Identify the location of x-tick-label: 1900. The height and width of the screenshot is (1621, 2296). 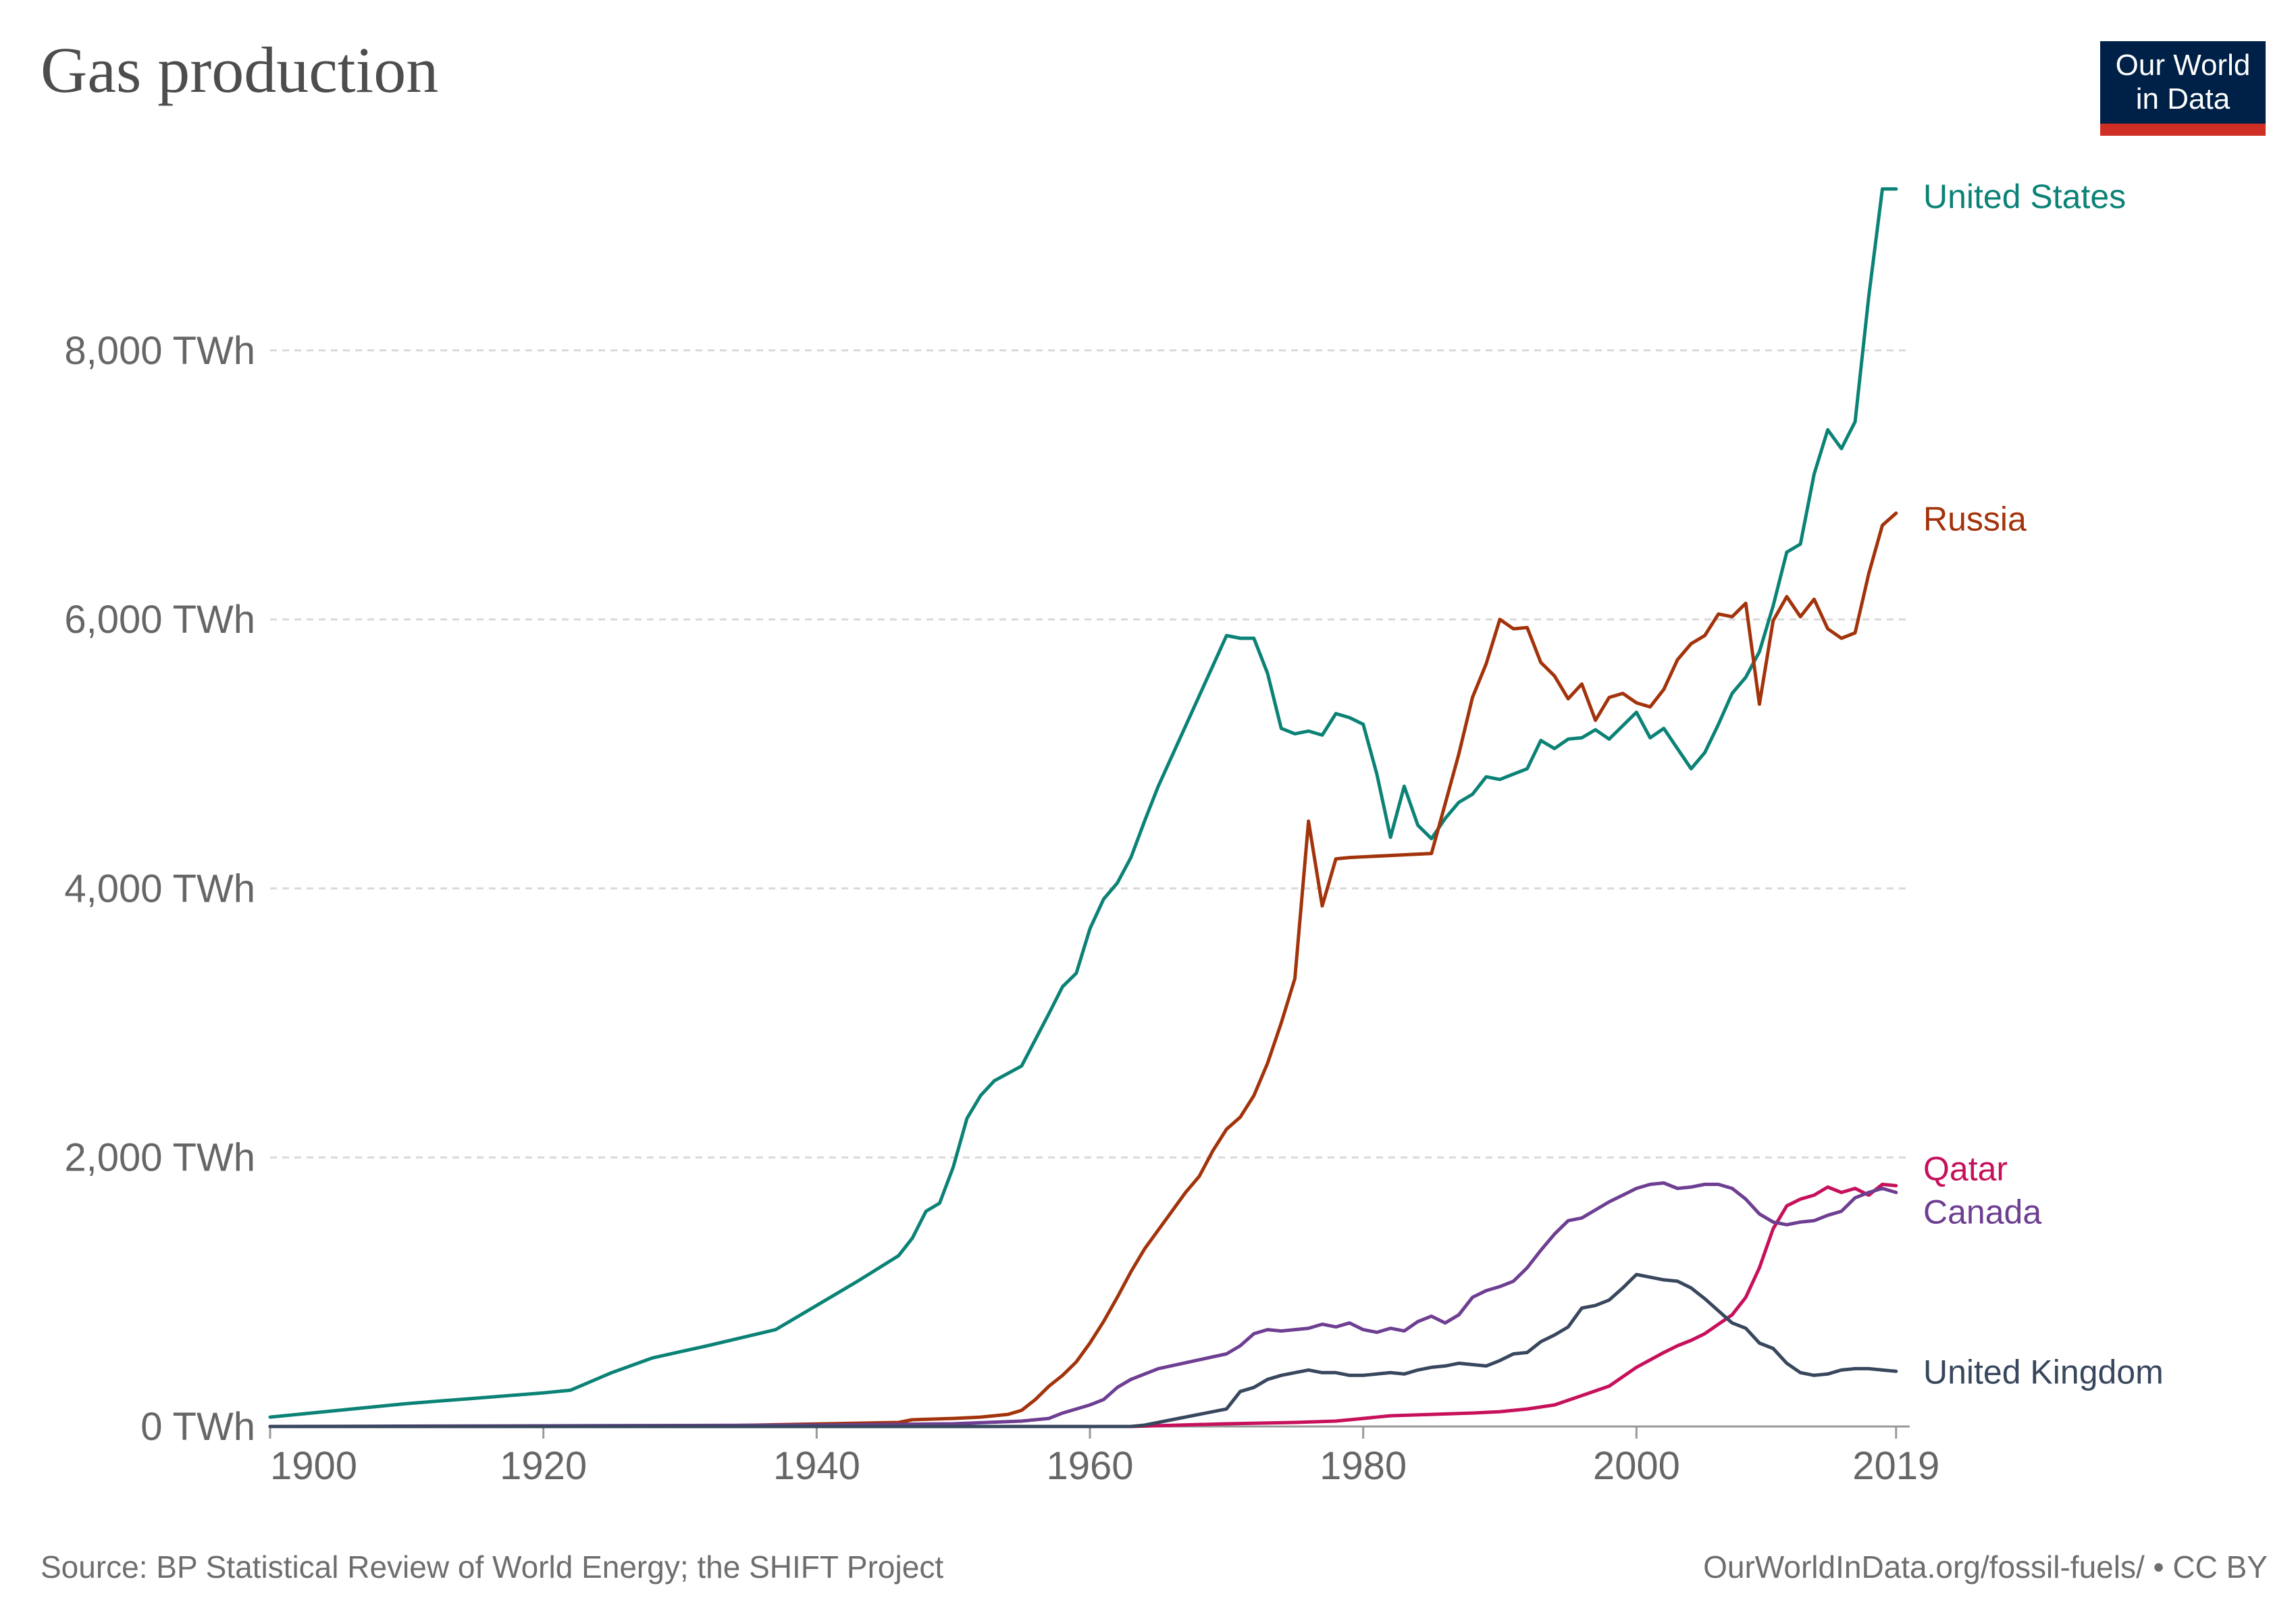
(313, 1466).